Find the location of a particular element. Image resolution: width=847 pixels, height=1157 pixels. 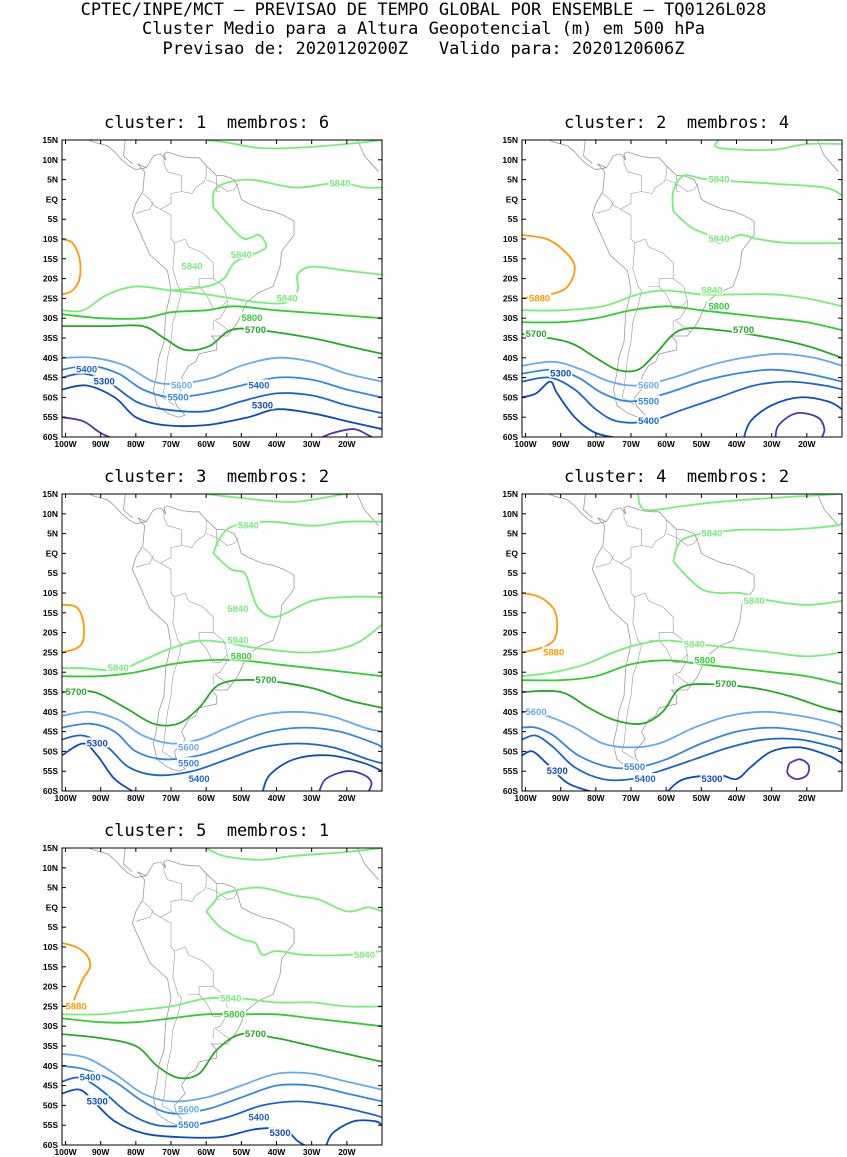

lat-tick-label: 20S is located at coordinates (50, 279).